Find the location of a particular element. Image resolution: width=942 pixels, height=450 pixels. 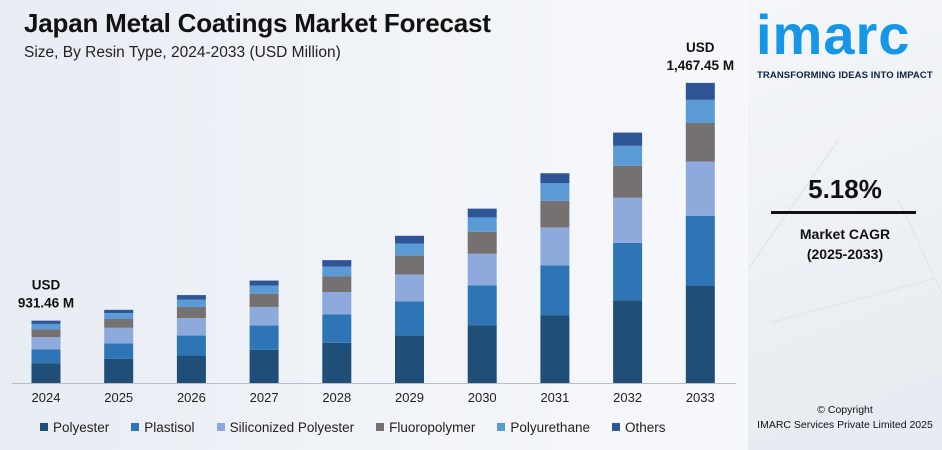

bar-segment-siliconized-polyester-2028 is located at coordinates (337, 303).